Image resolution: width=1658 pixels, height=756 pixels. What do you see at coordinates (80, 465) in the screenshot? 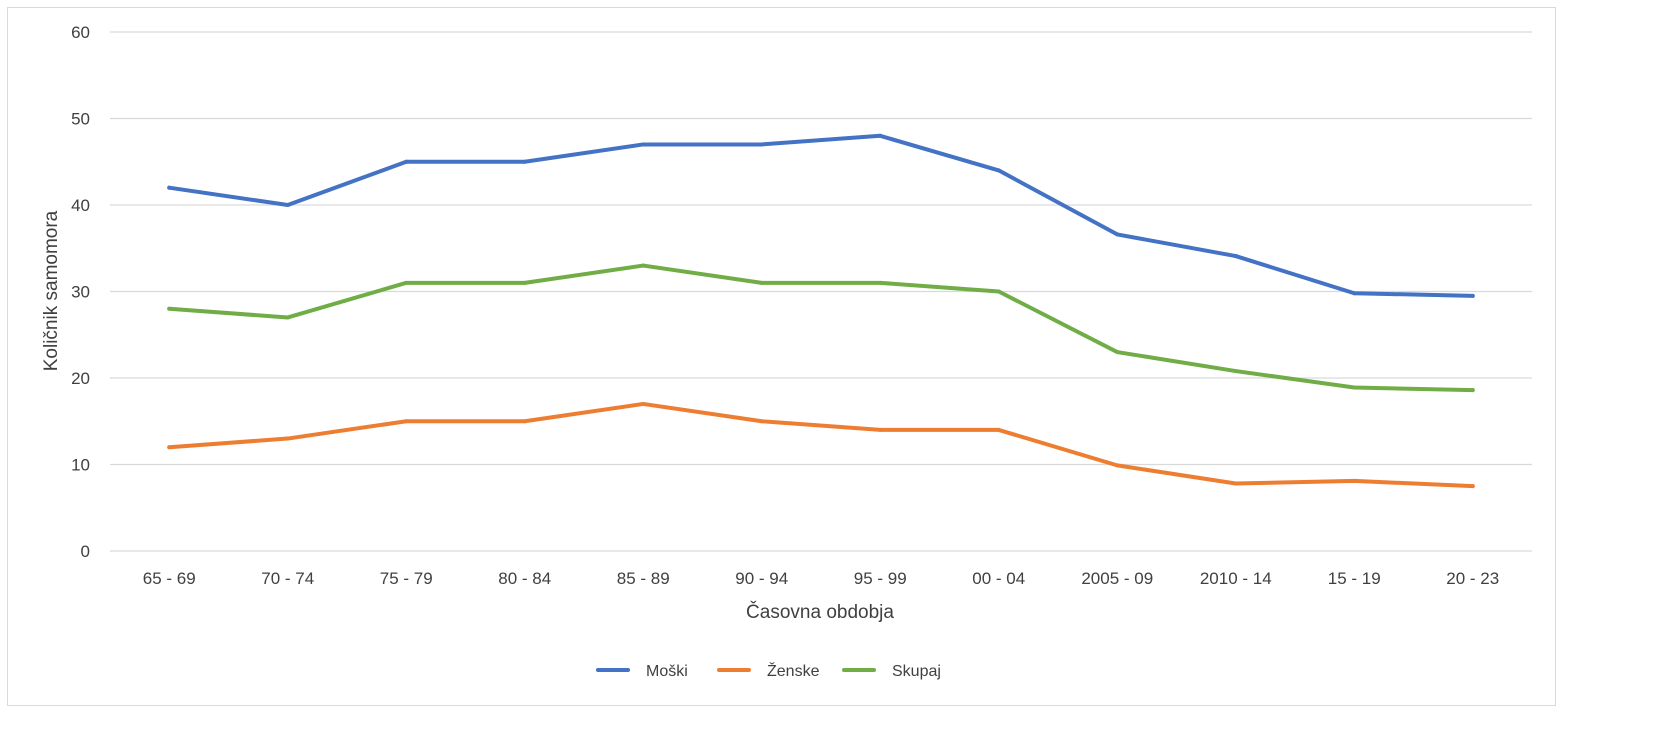
I see `y-tick-label: 10` at bounding box center [80, 465].